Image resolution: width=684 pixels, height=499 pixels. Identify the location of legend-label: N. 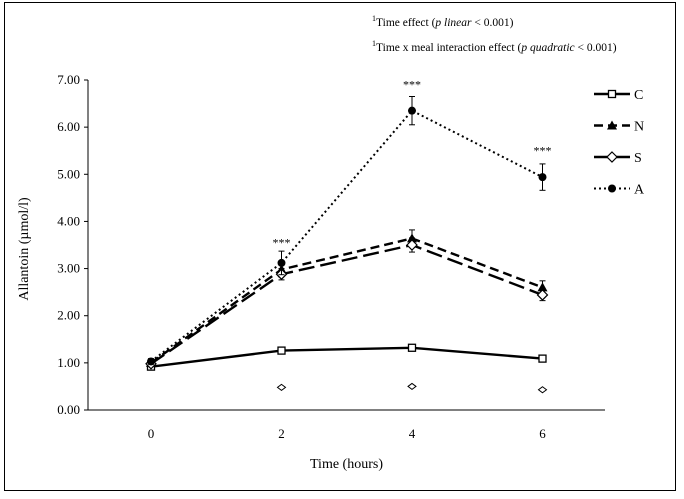
(639, 127).